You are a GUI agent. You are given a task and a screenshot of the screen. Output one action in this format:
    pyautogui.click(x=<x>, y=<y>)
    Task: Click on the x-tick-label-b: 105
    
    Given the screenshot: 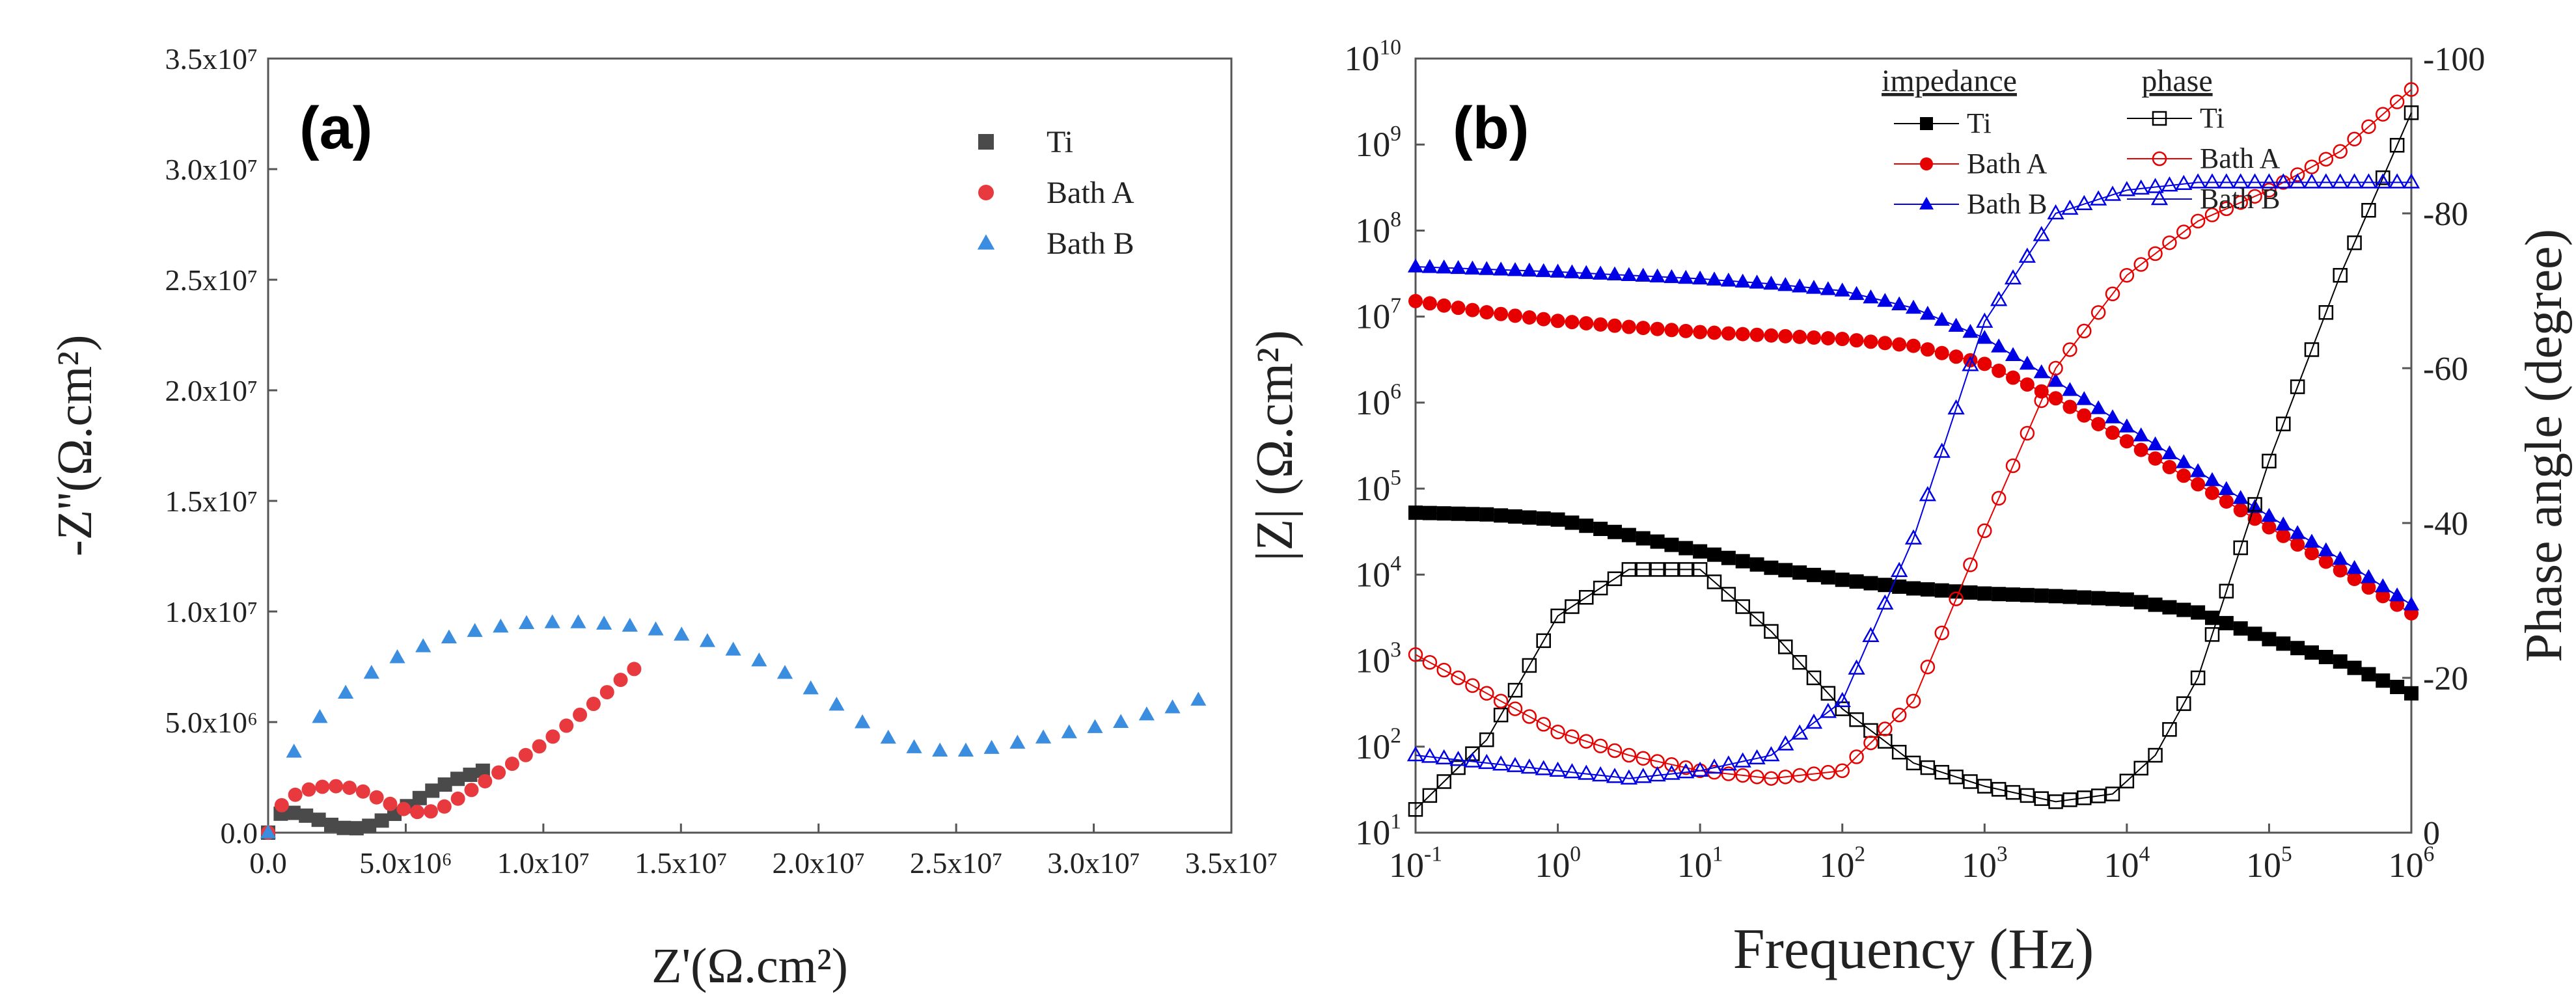 What is the action you would take?
    pyautogui.click(x=2269, y=863)
    